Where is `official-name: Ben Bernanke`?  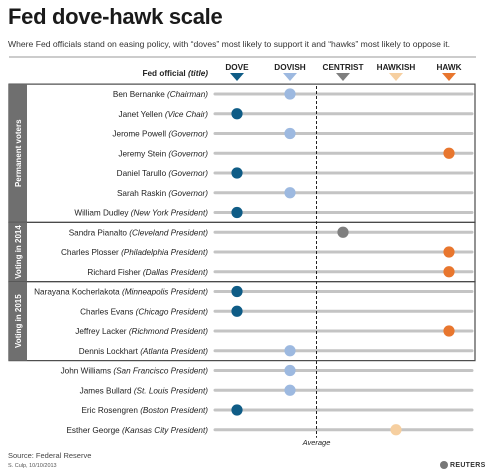
official-name: Ben Bernanke is located at coordinates (140, 94).